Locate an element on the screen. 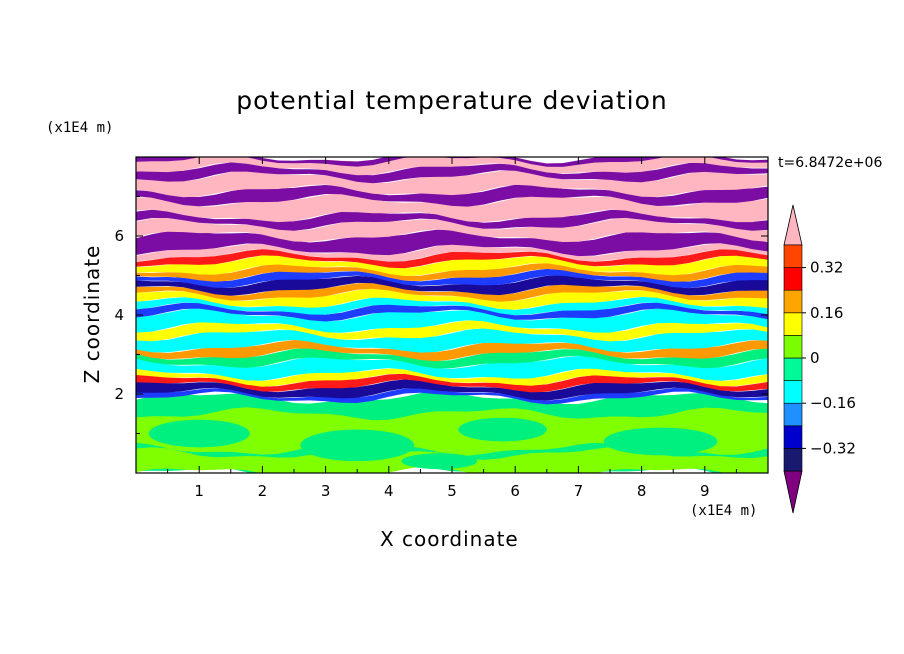  x-tick-label: 3 is located at coordinates (326, 491).